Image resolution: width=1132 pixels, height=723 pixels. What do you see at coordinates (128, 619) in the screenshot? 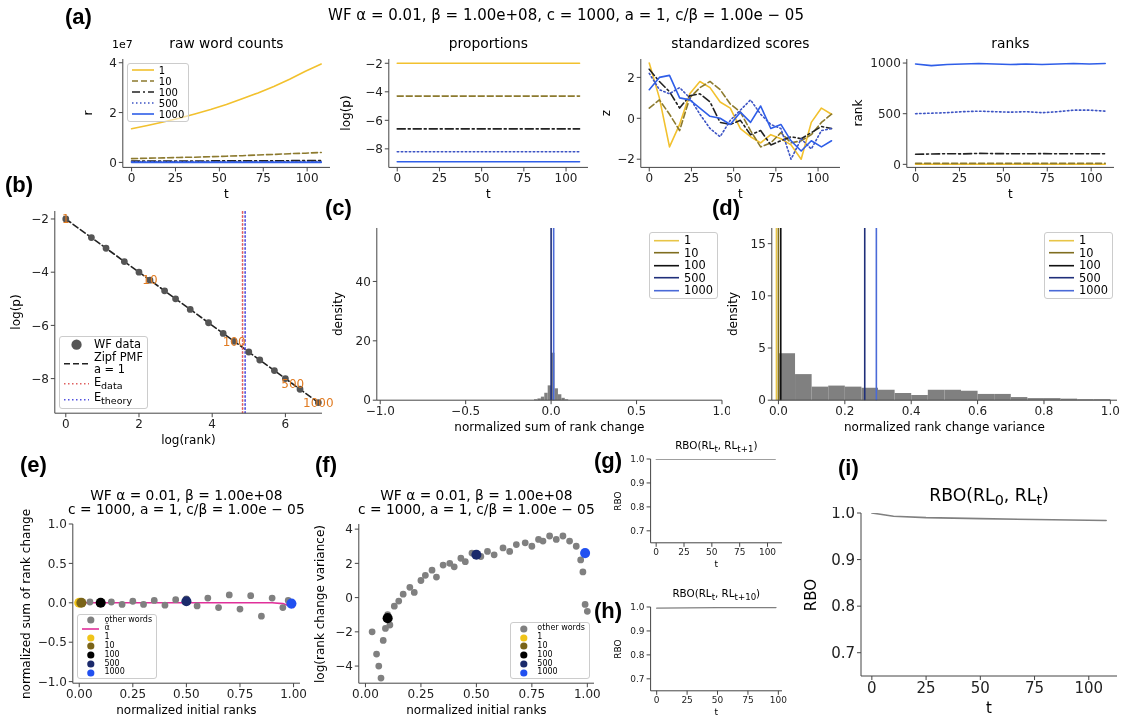
I see `legend-label: other words` at bounding box center [128, 619].